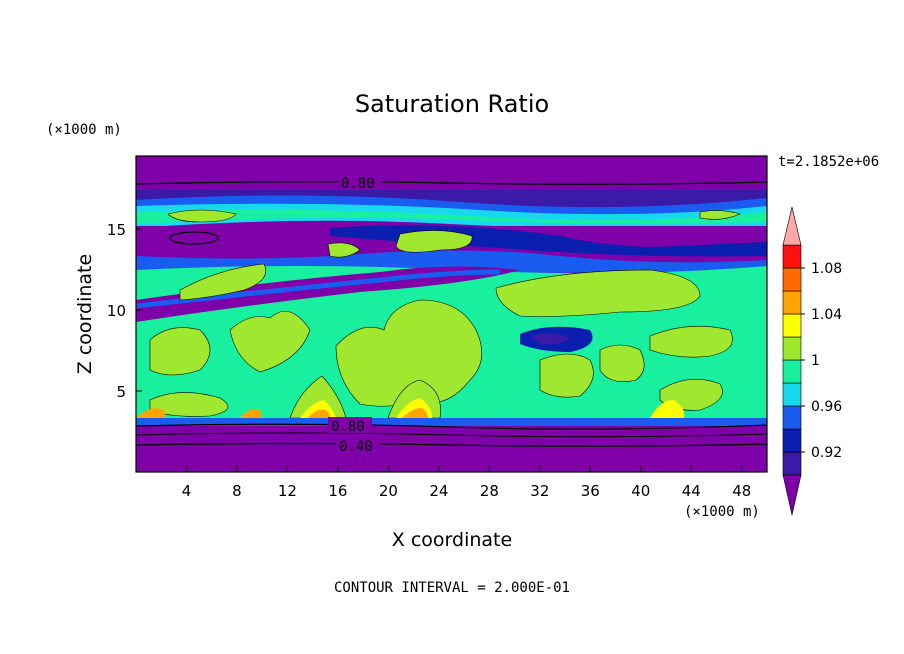  I want to click on x-tick-label: 20, so click(388, 491).